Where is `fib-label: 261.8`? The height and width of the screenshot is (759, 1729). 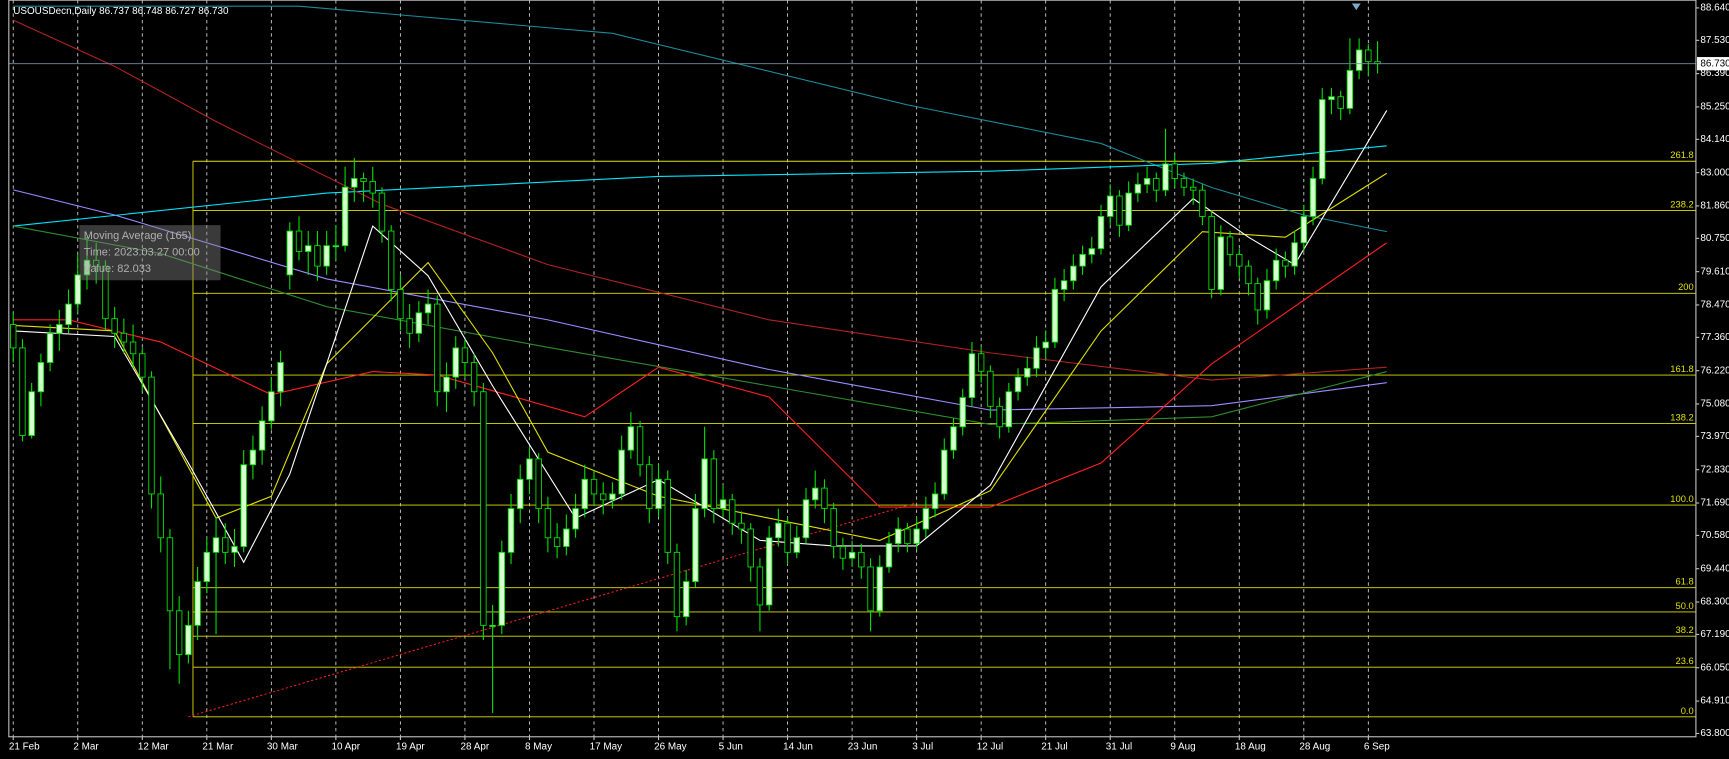 fib-label: 261.8 is located at coordinates (1681, 155).